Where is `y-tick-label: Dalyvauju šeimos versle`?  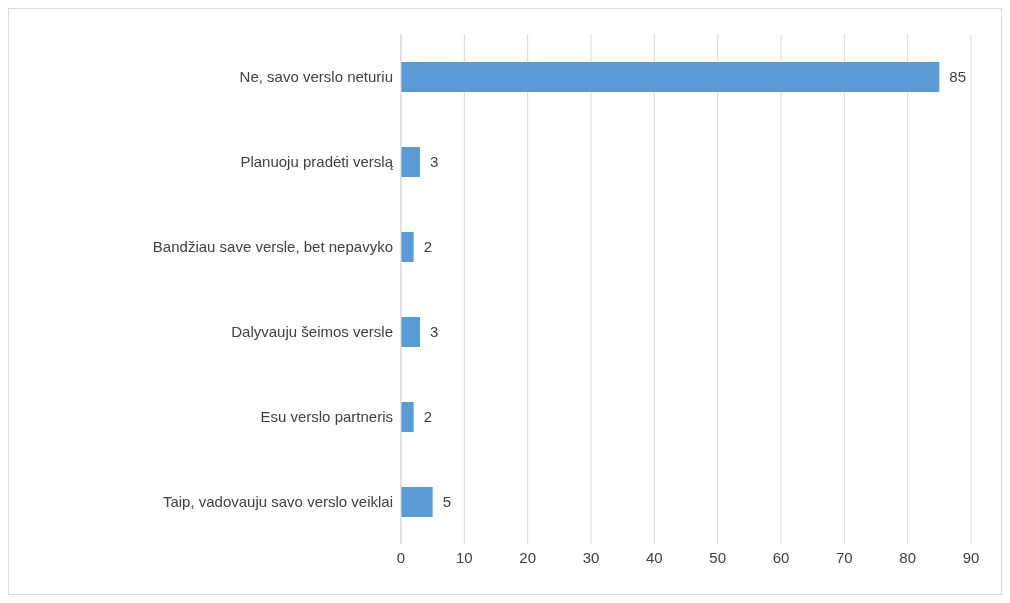 y-tick-label: Dalyvauju šeimos versle is located at coordinates (312, 331).